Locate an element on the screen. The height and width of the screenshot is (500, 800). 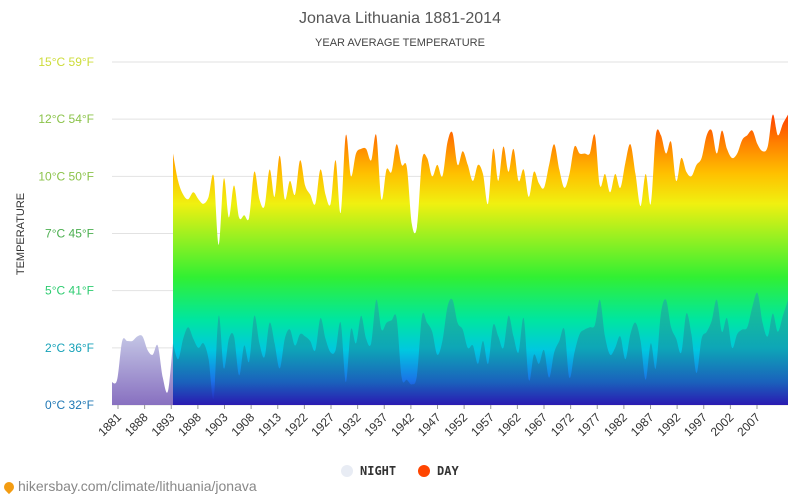
night-area-early is located at coordinates (142, 370).